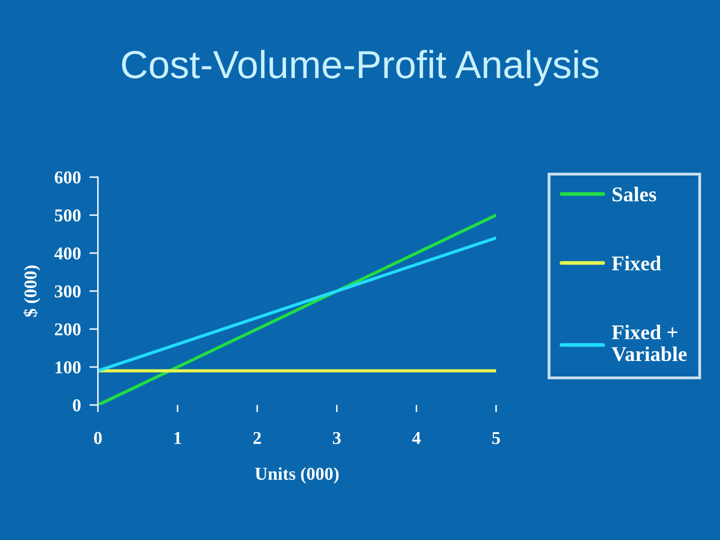  Describe the element at coordinates (67, 177) in the screenshot. I see `y-tick-label: 600` at that location.